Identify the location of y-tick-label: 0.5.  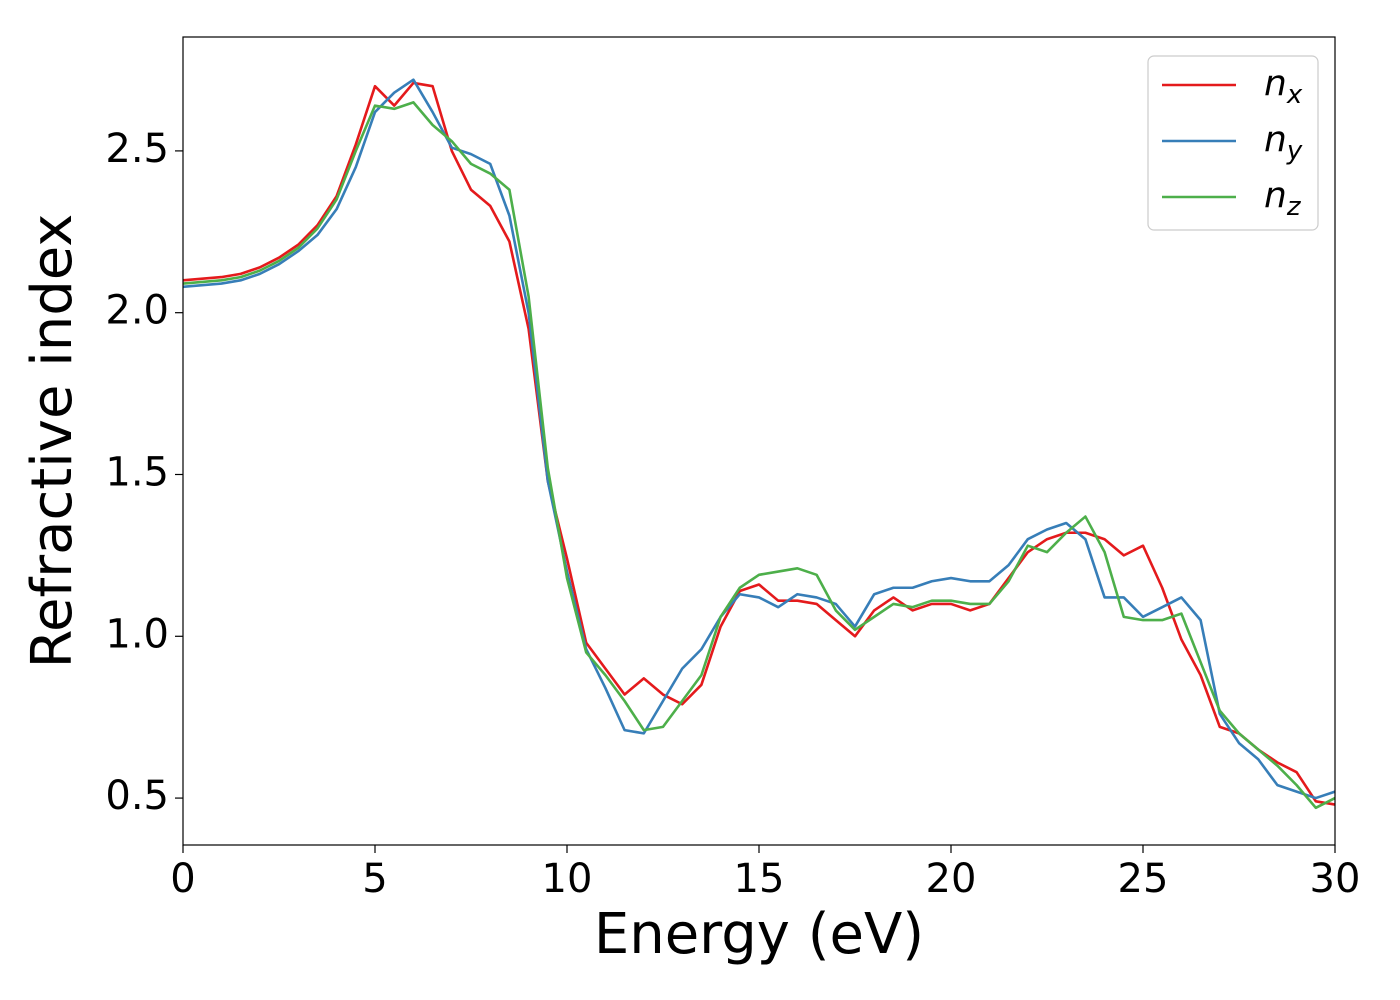
(137, 796).